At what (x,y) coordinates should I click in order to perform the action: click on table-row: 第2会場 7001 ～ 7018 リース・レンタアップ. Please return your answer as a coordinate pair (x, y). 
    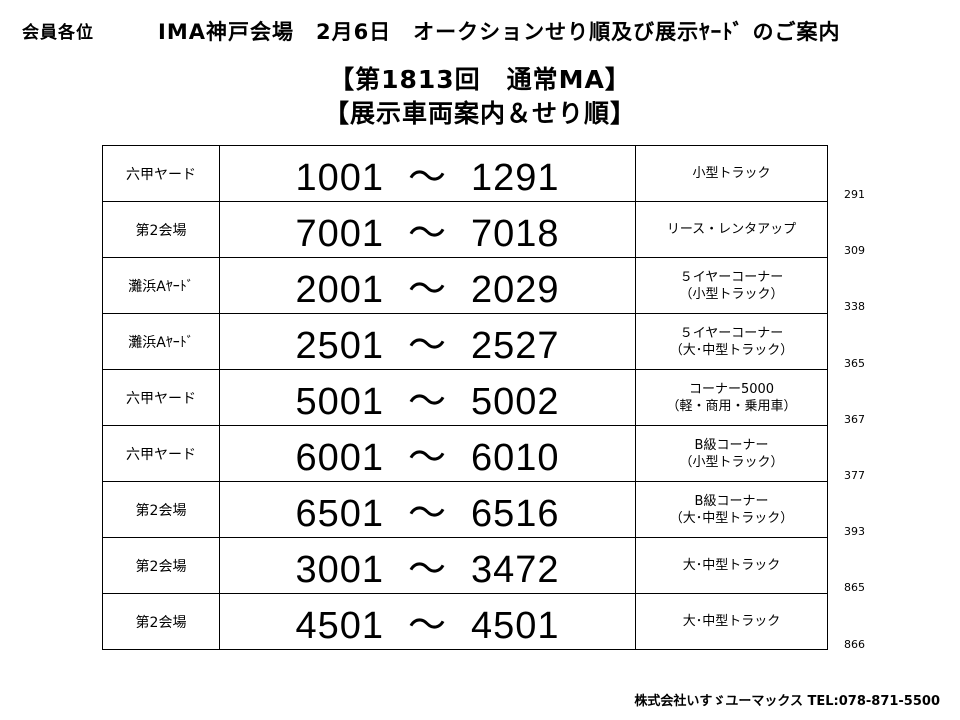
    Looking at the image, I should click on (465, 229).